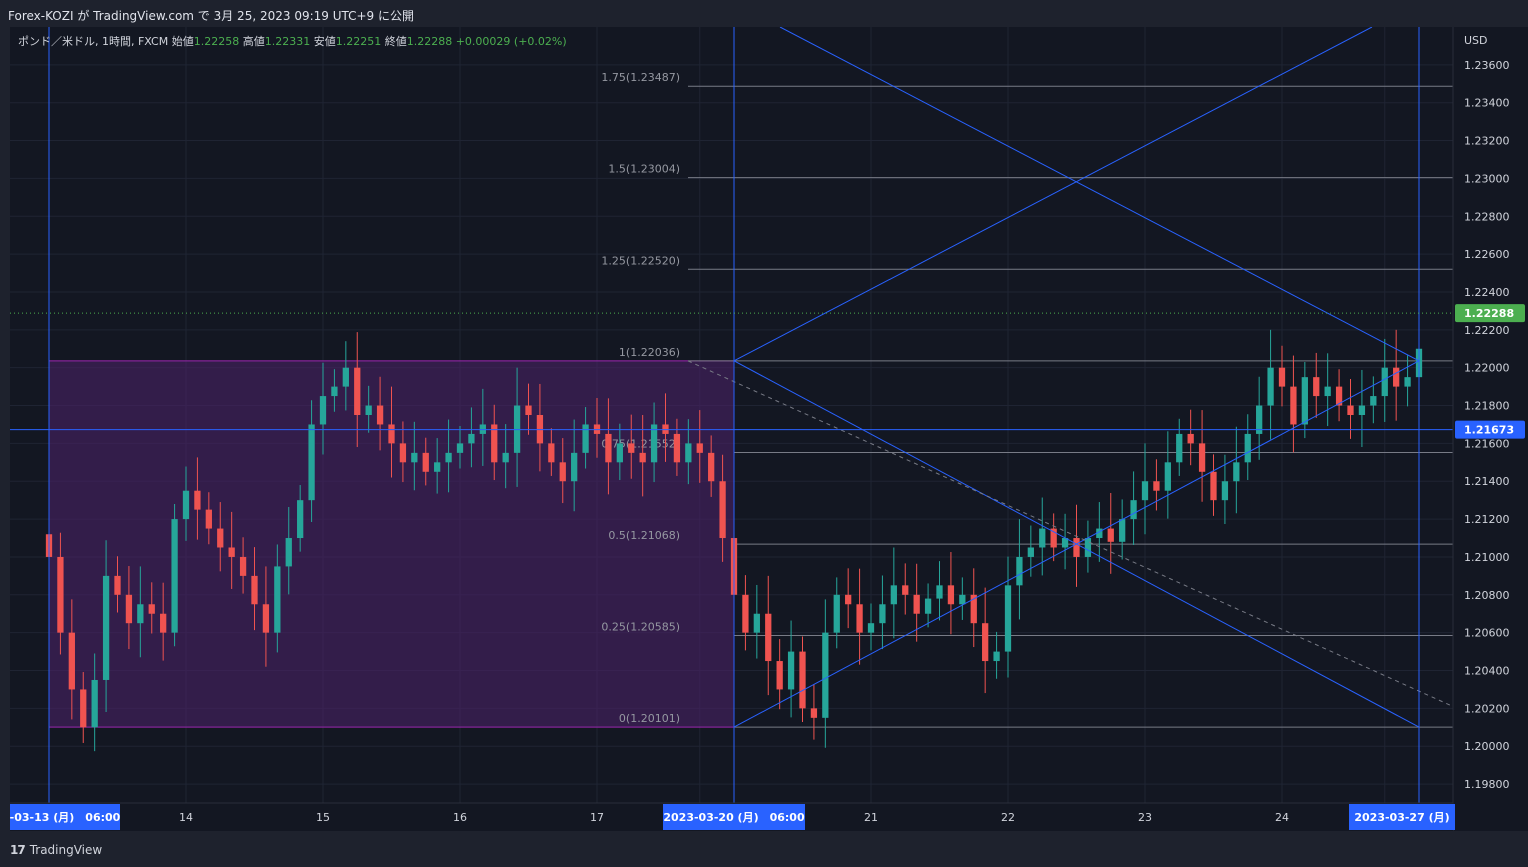 Image resolution: width=1528 pixels, height=867 pixels. What do you see at coordinates (1487, 708) in the screenshot?
I see `price-tick-label: 1.20200` at bounding box center [1487, 708].